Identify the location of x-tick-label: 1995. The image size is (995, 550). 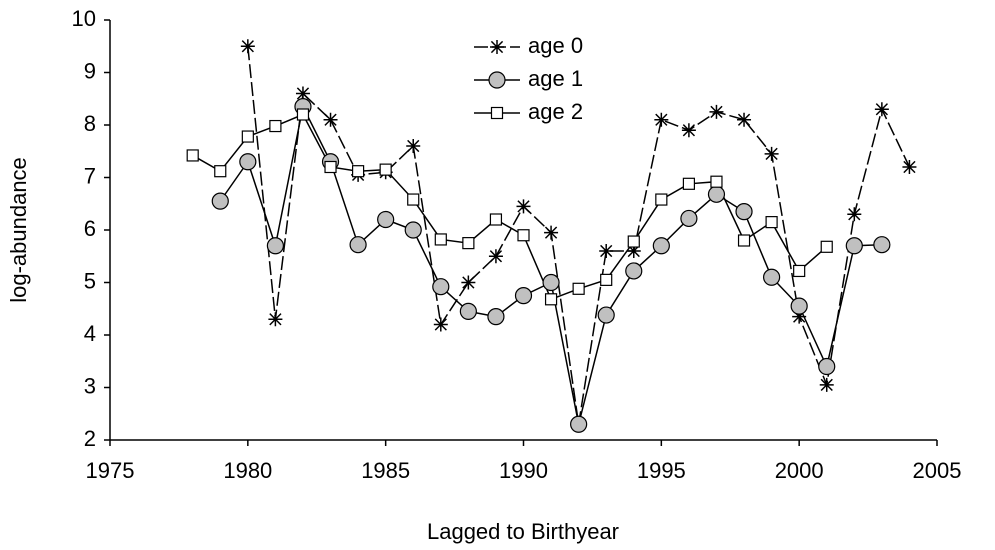
(661, 470).